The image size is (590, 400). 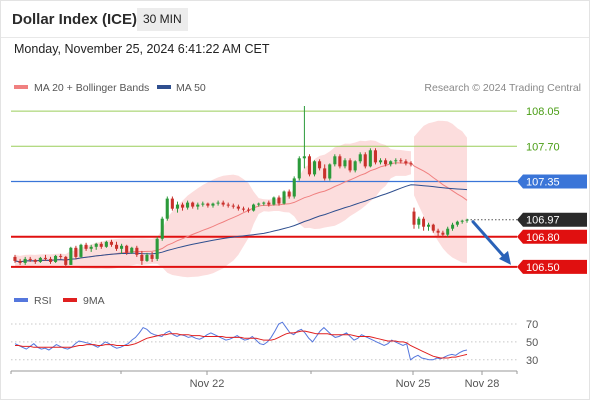 I want to click on legend-rsi: RSI 9MA, so click(x=59, y=301).